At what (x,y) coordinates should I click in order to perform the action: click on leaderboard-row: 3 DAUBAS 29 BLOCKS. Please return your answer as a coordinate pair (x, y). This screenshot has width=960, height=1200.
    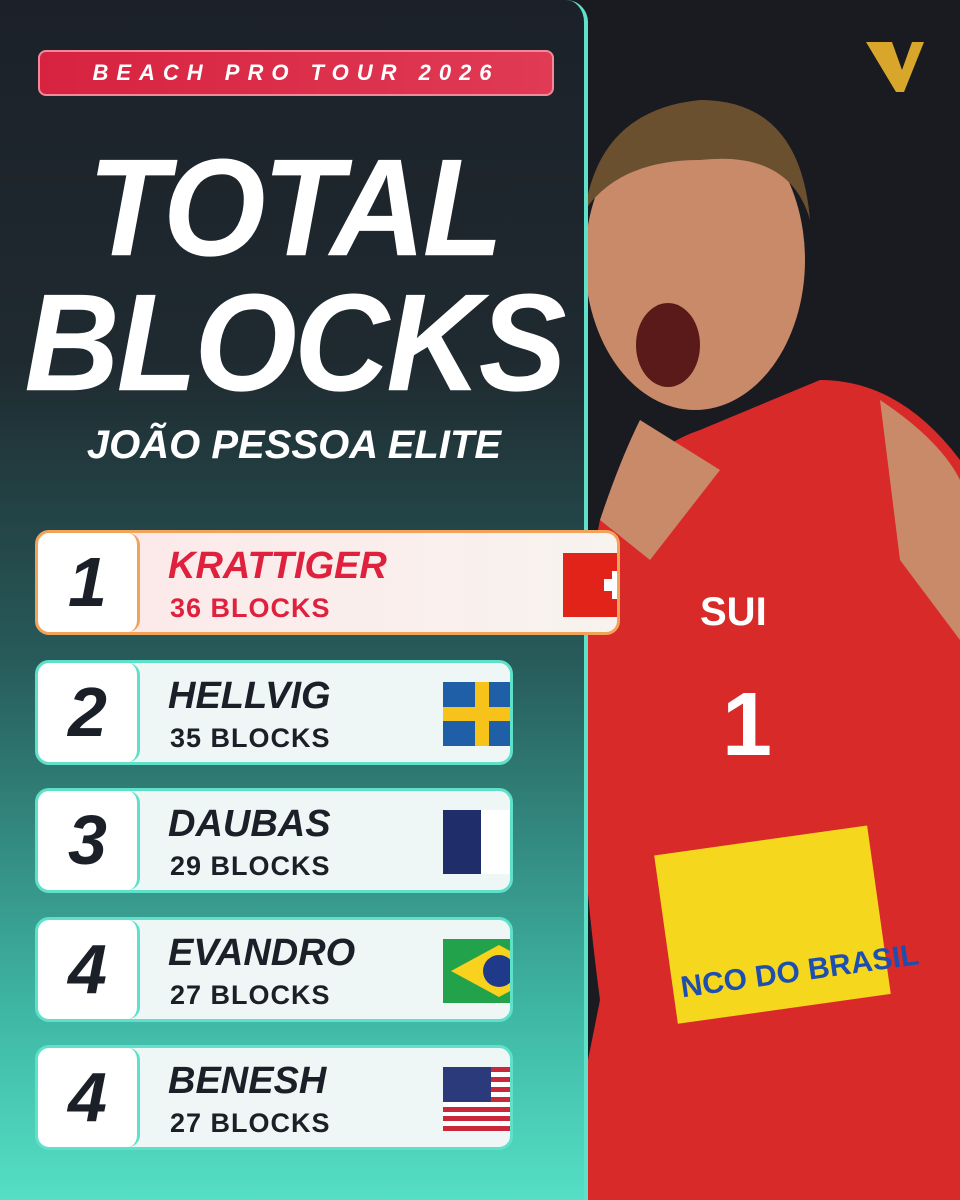
    Looking at the image, I should click on (274, 840).